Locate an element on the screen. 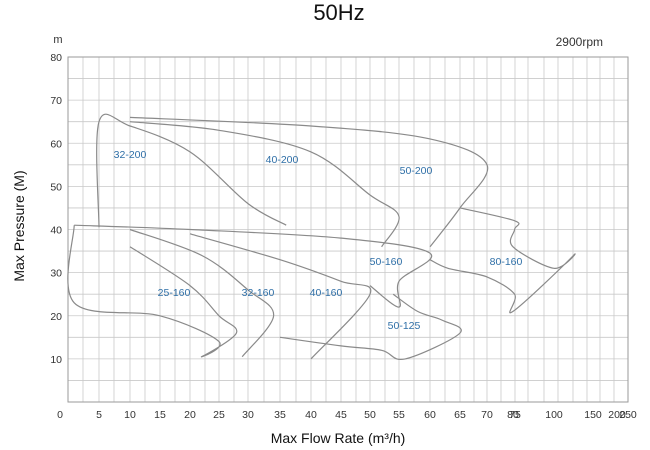  y-tick-label: 80 is located at coordinates (56, 58).